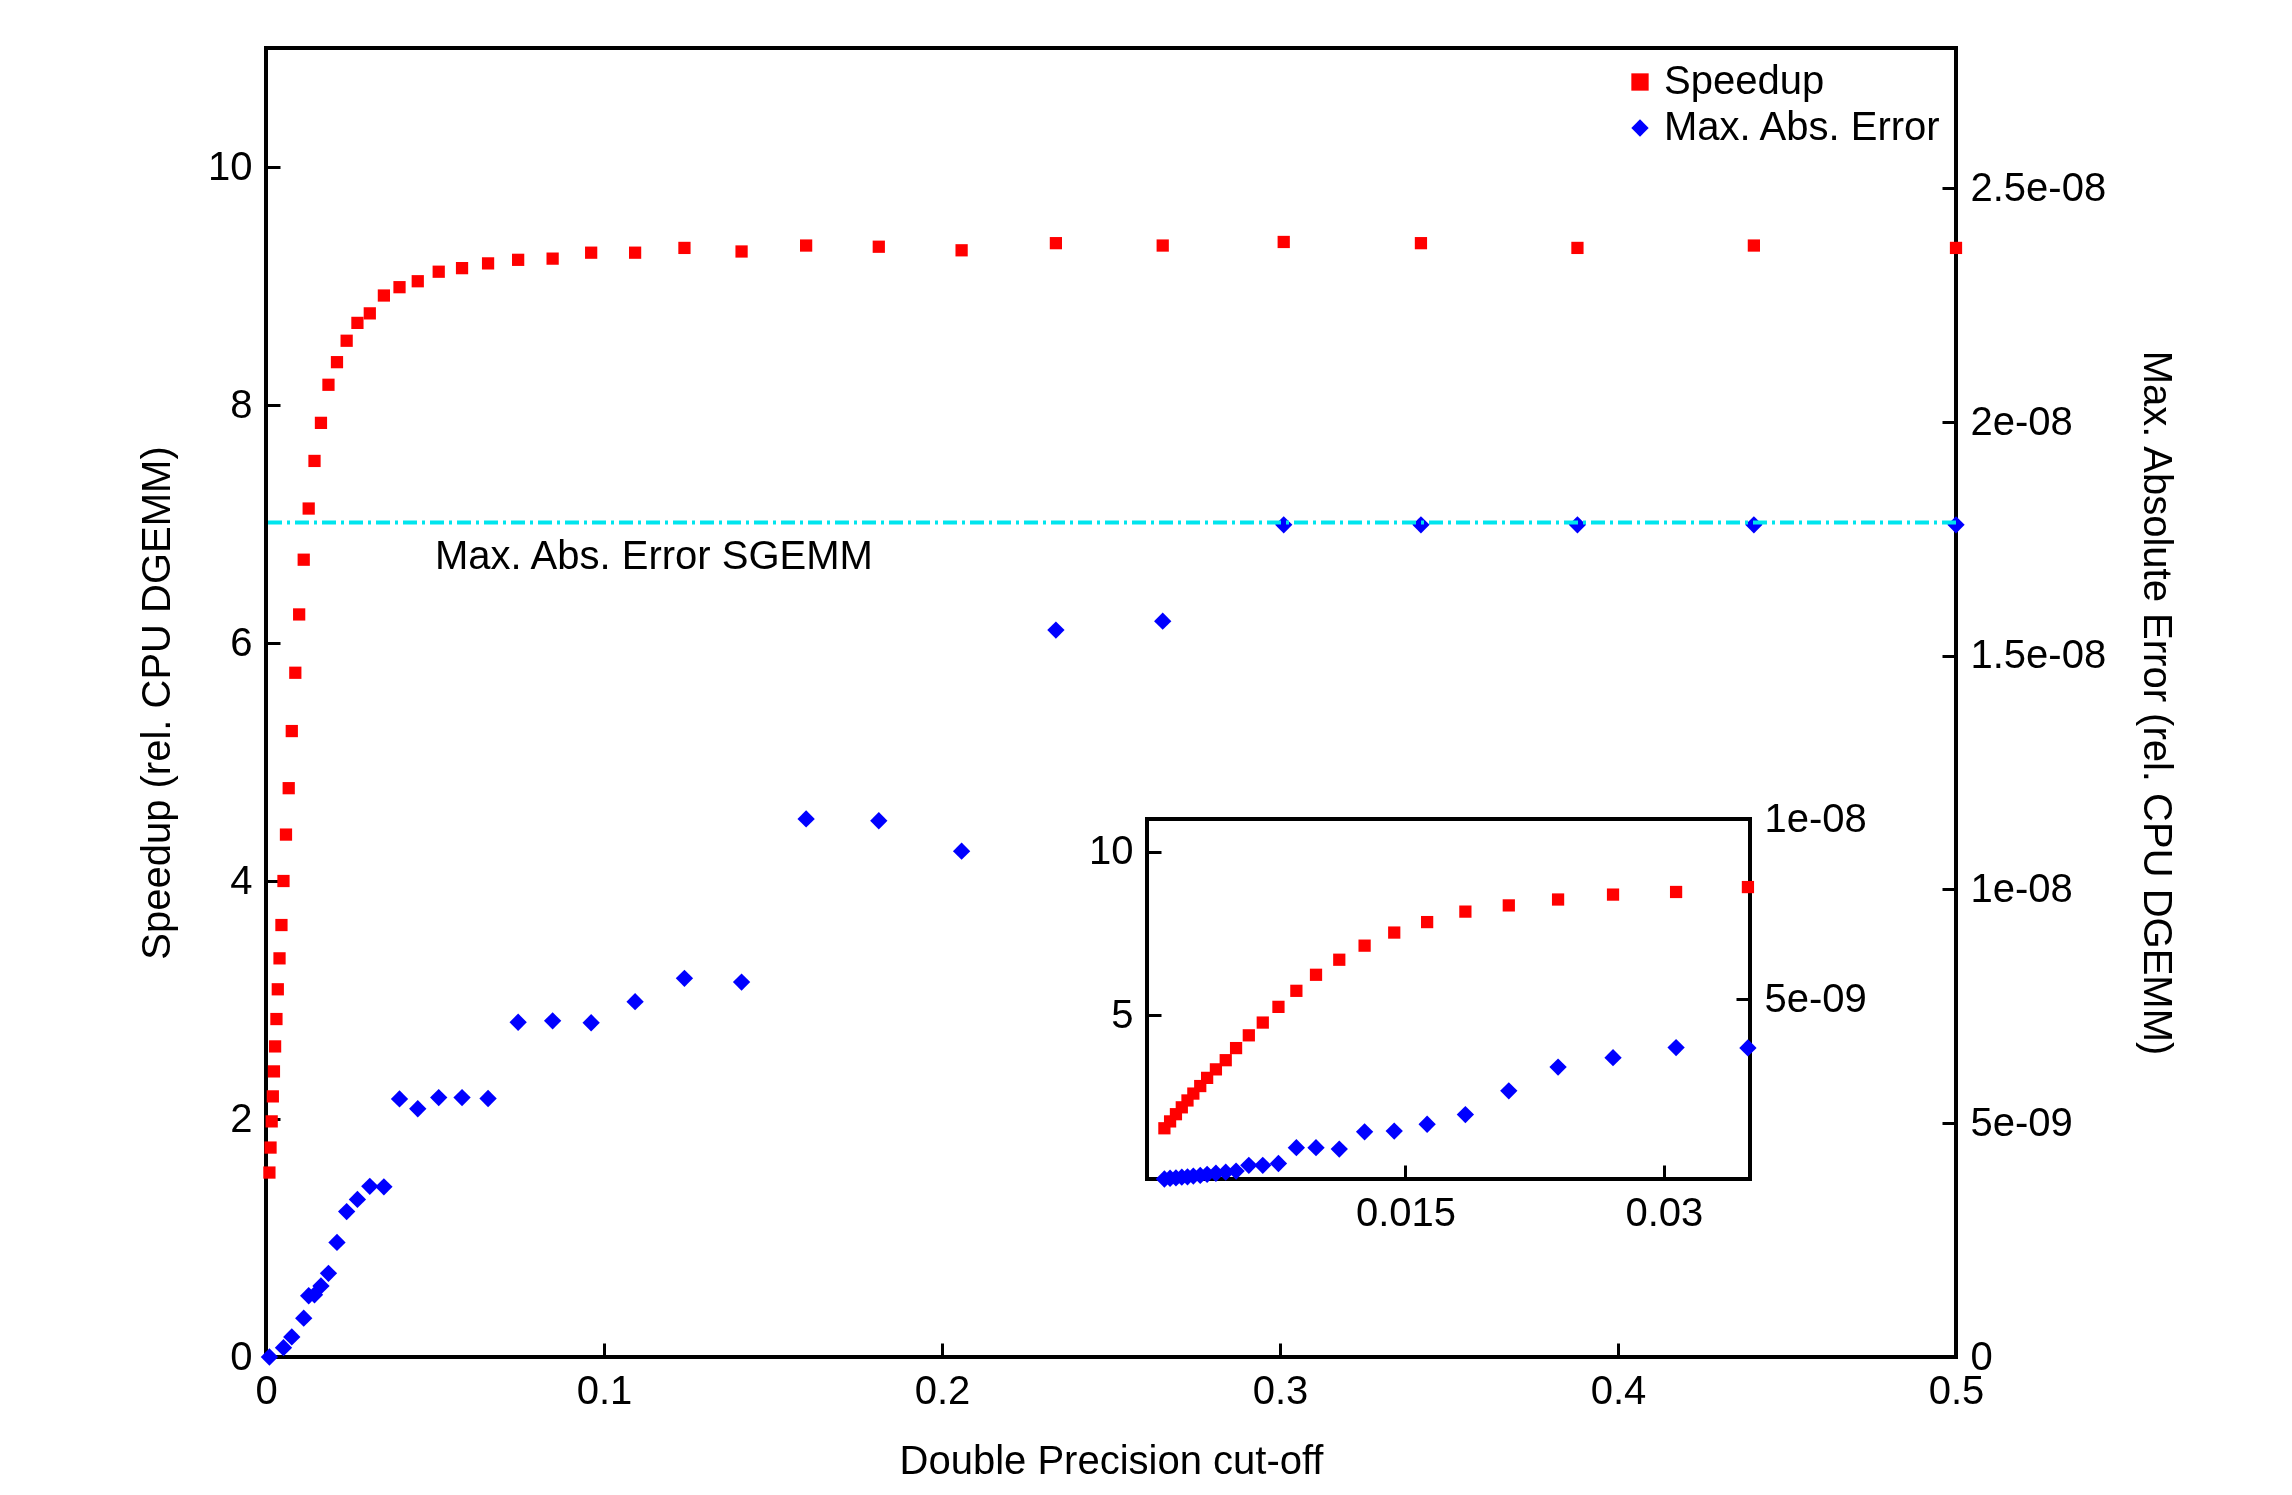 The height and width of the screenshot is (1495, 2292). I want to click on y-tick-label: 6, so click(241, 641).